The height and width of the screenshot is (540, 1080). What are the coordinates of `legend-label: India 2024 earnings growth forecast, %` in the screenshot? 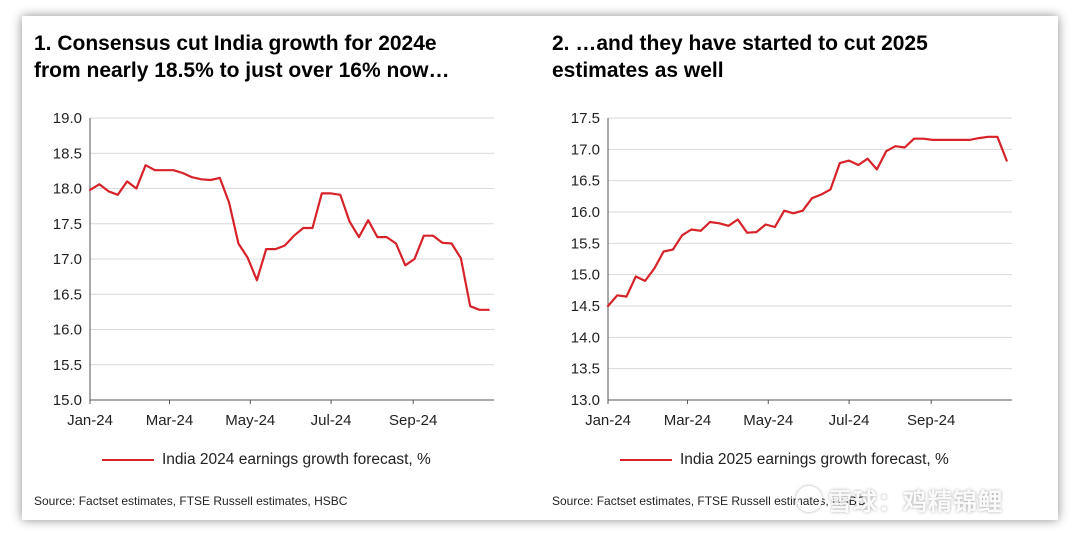 It's located at (296, 459).